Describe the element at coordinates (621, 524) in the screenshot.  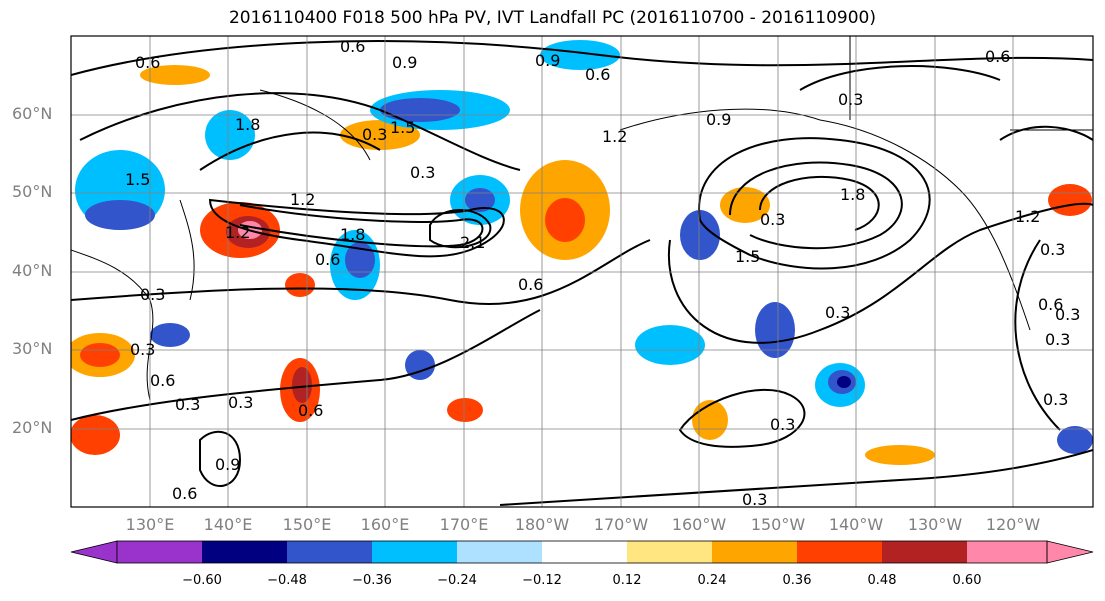
I see `lon-label-170w: 170°W` at that location.